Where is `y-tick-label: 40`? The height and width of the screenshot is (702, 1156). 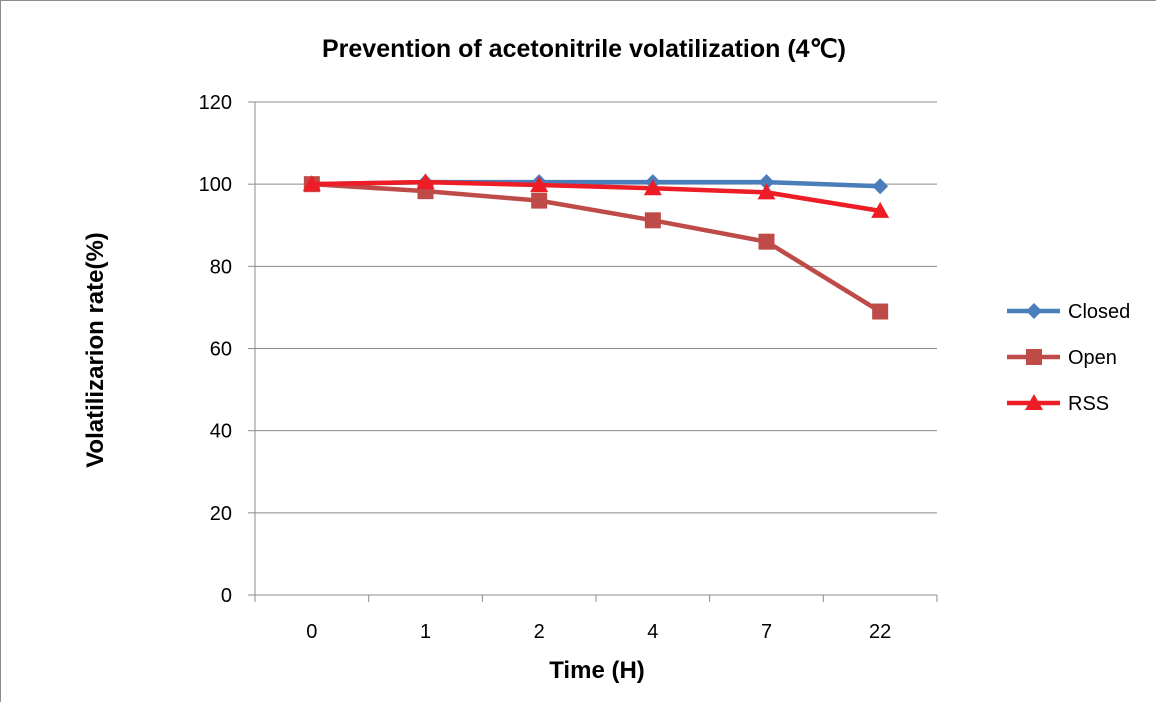 y-tick-label: 40 is located at coordinates (221, 432).